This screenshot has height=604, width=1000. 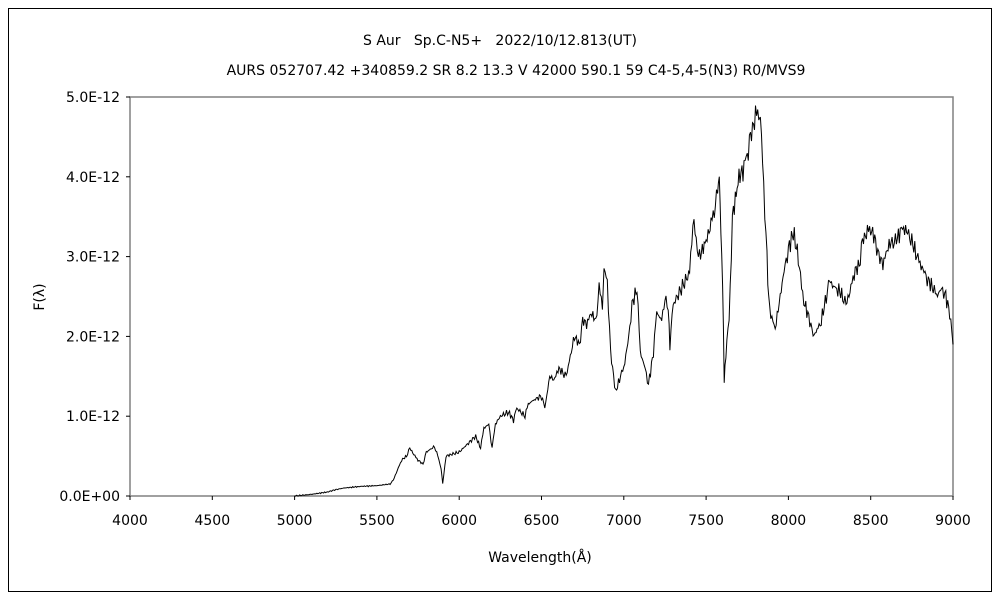 I want to click on x-tick-label: 5500, so click(x=377, y=521).